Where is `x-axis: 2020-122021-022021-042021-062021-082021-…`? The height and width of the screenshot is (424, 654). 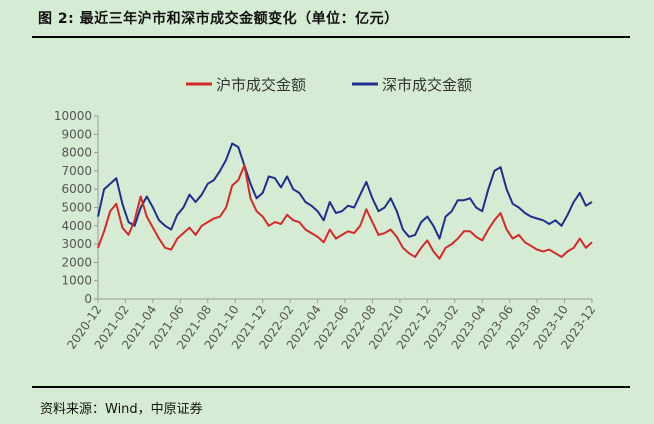 x-axis: 2020-122021-022021-042021-062021-082021-… is located at coordinates (331, 325).